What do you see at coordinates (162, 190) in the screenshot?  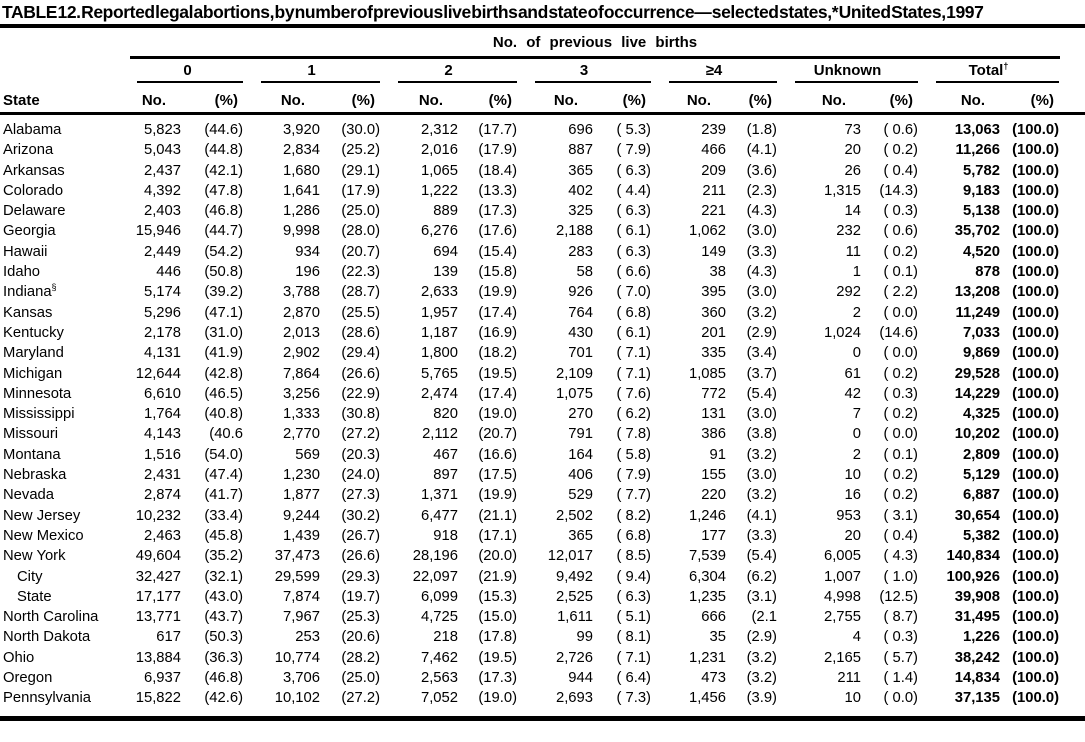 I see `cell-births0-no: 4,392` at bounding box center [162, 190].